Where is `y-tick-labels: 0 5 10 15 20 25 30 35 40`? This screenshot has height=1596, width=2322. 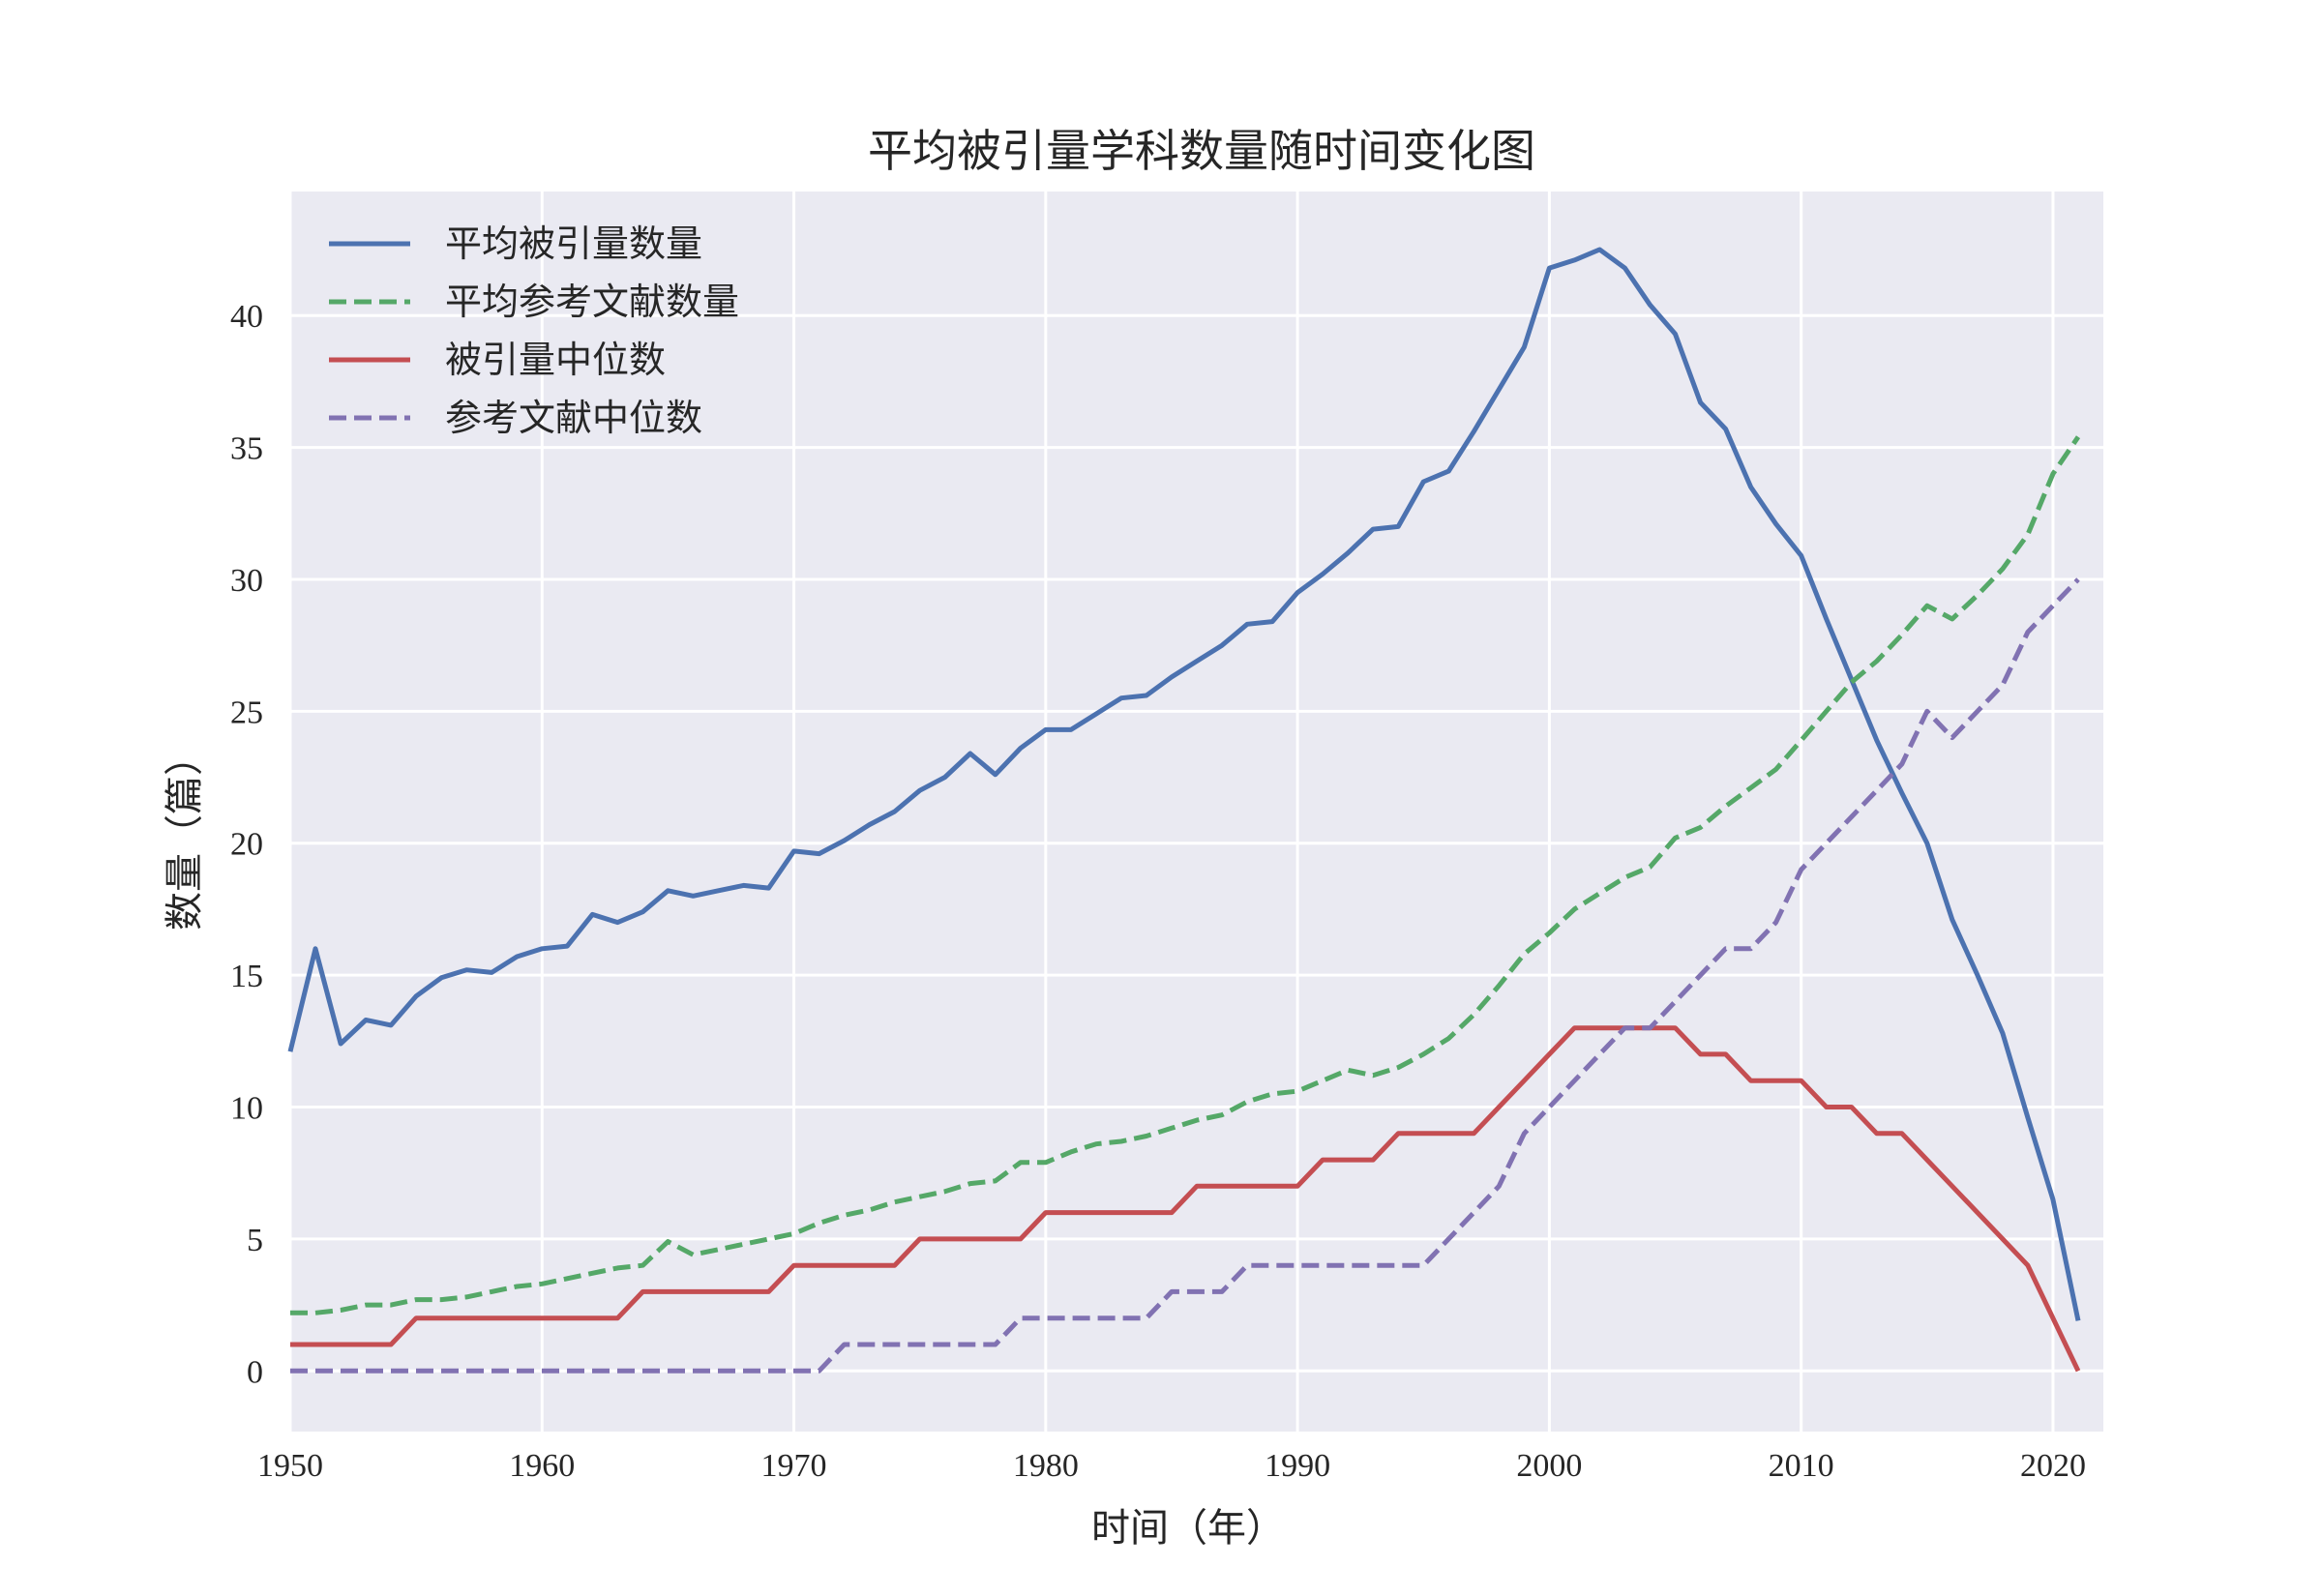 y-tick-labels: 0 5 10 15 20 25 30 35 40 is located at coordinates (246, 844).